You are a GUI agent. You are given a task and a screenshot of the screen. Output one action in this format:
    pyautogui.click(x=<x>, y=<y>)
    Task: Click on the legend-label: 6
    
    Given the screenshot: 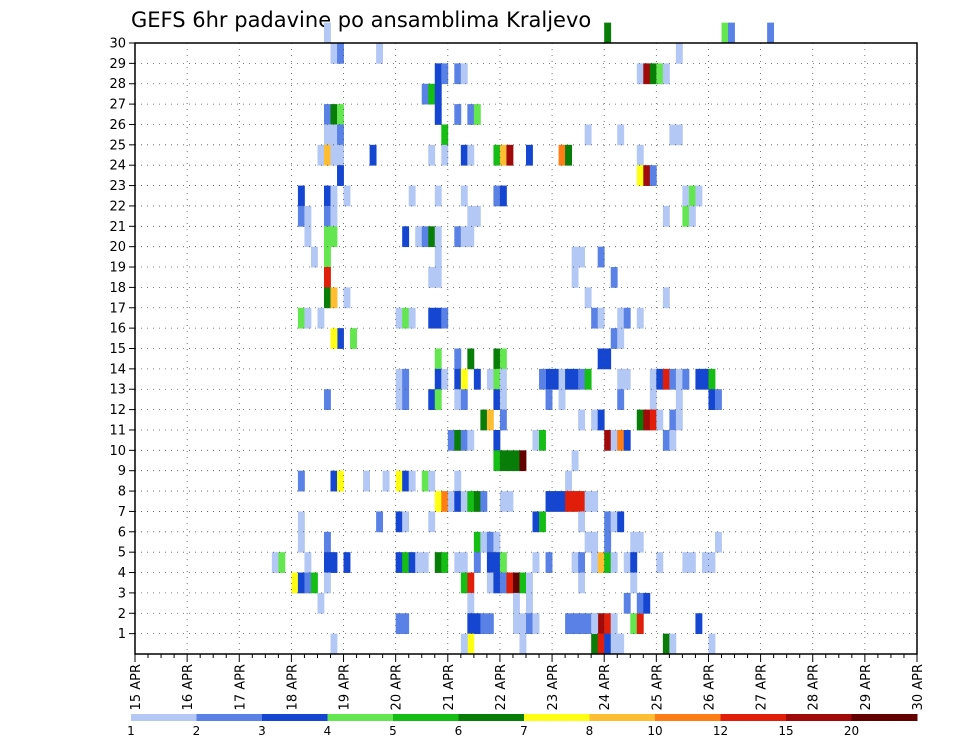 What is the action you would take?
    pyautogui.click(x=459, y=731)
    